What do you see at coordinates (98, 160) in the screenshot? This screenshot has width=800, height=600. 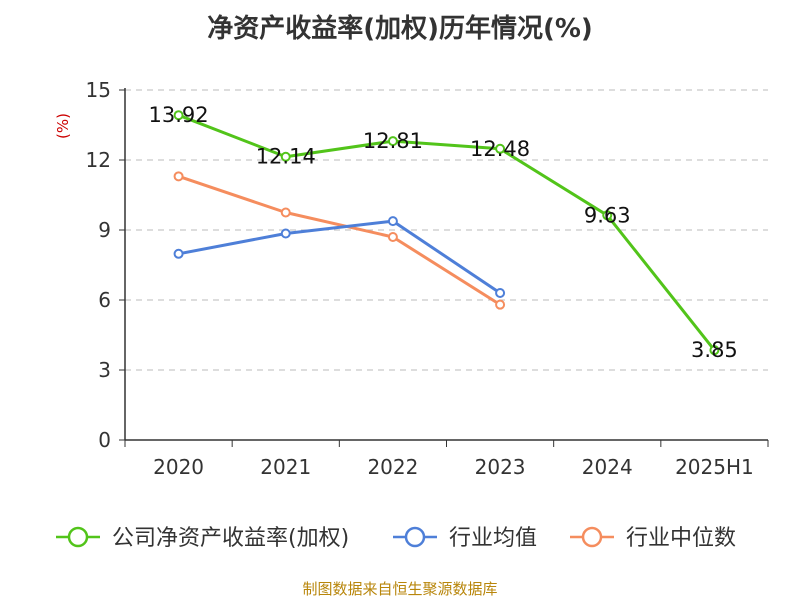 I see `y-tick-label: 12` at bounding box center [98, 160].